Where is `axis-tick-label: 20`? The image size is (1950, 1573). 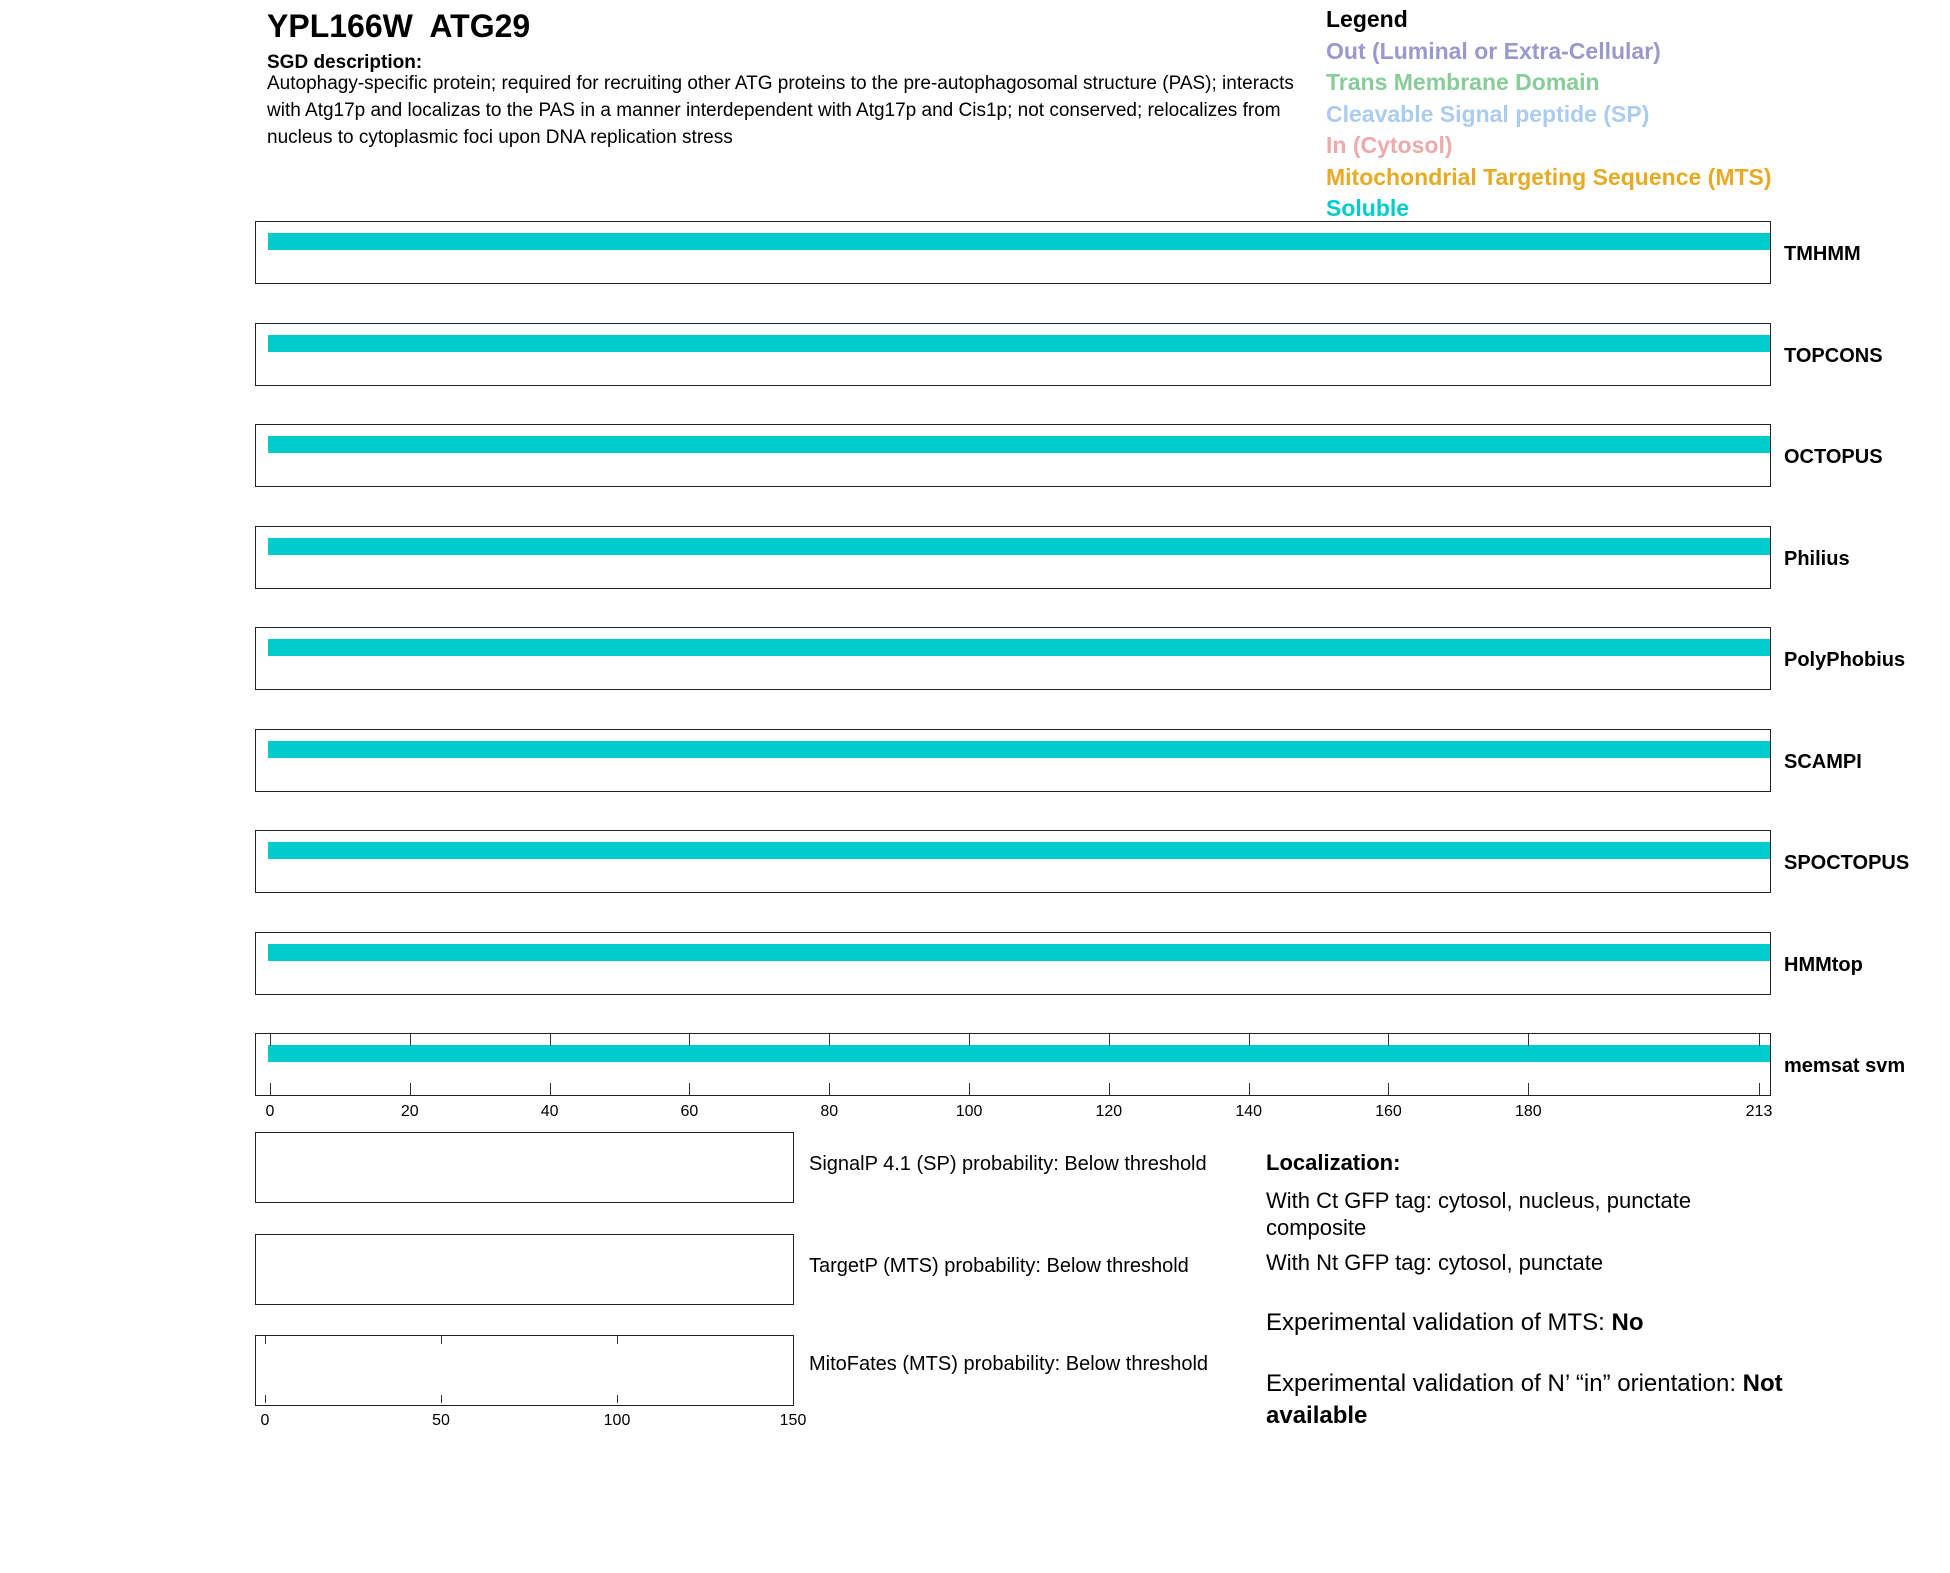
axis-tick-label: 20 is located at coordinates (409, 1111).